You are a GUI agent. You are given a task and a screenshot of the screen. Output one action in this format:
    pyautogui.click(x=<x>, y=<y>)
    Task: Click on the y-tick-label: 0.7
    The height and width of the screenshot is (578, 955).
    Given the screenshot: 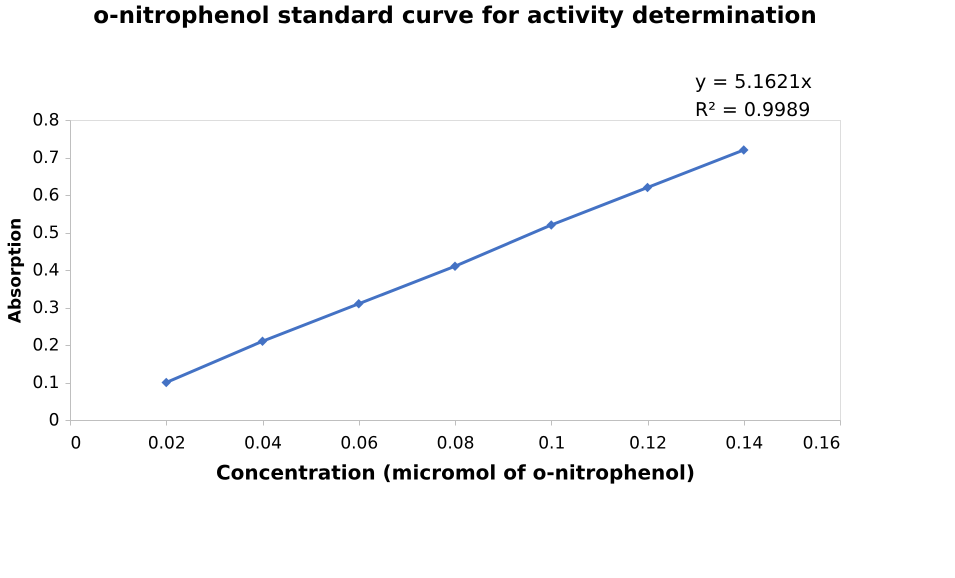 What is the action you would take?
    pyautogui.click(x=46, y=158)
    